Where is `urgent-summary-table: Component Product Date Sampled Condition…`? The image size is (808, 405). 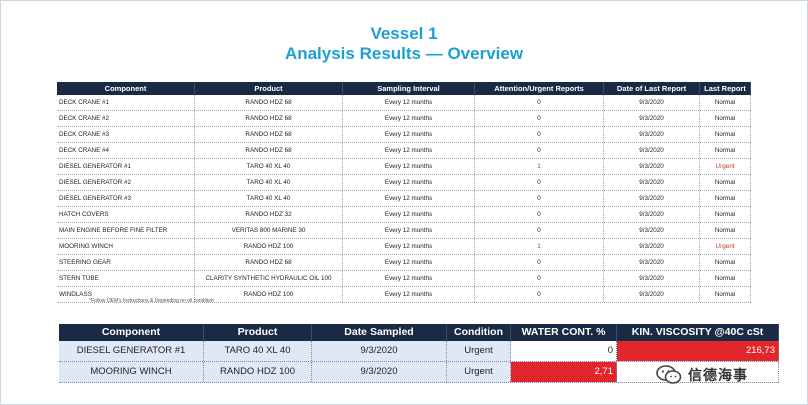 urgent-summary-table: Component Product Date Sampled Condition… is located at coordinates (419, 353).